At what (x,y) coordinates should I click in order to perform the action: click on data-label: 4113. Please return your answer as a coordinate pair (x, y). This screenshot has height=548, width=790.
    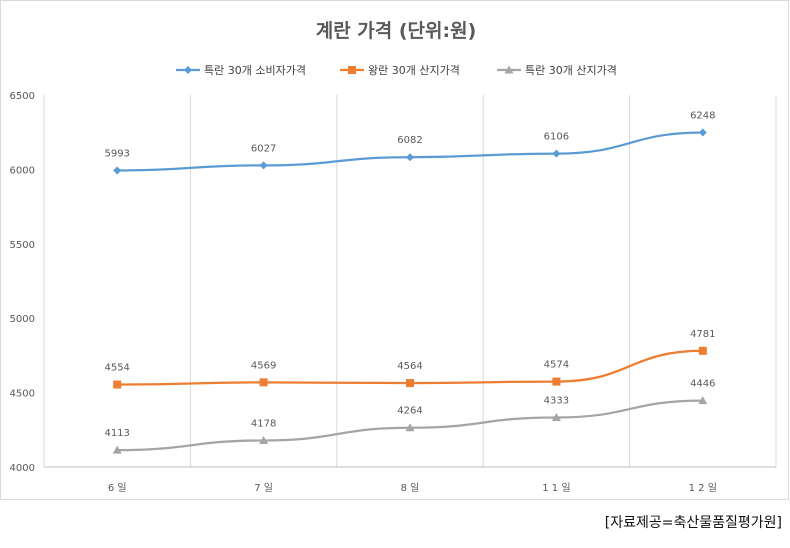
    Looking at the image, I should click on (116, 433).